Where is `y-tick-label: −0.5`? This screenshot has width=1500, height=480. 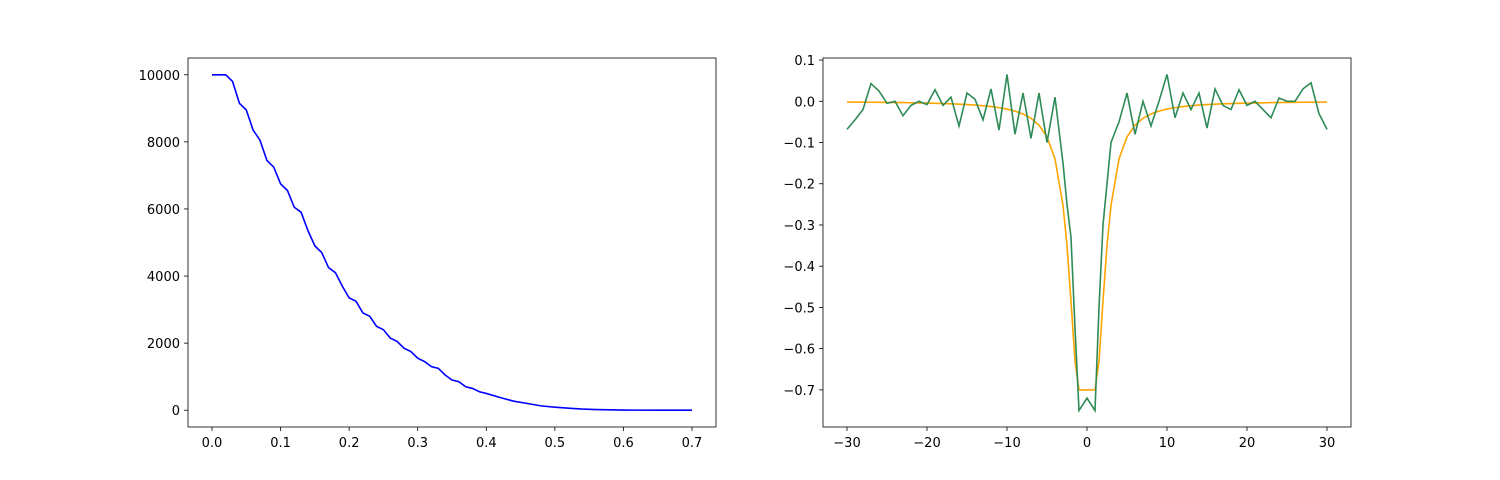
y-tick-label: −0.5 is located at coordinates (799, 308).